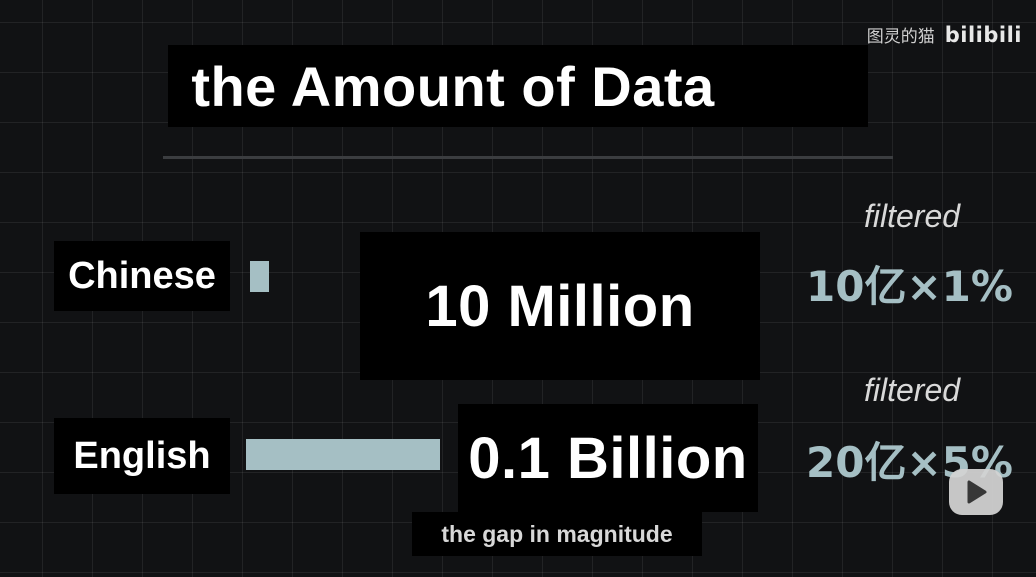 This screenshot has height=577, width=1036. I want to click on chart-title: the Amount of Data, so click(453, 86).